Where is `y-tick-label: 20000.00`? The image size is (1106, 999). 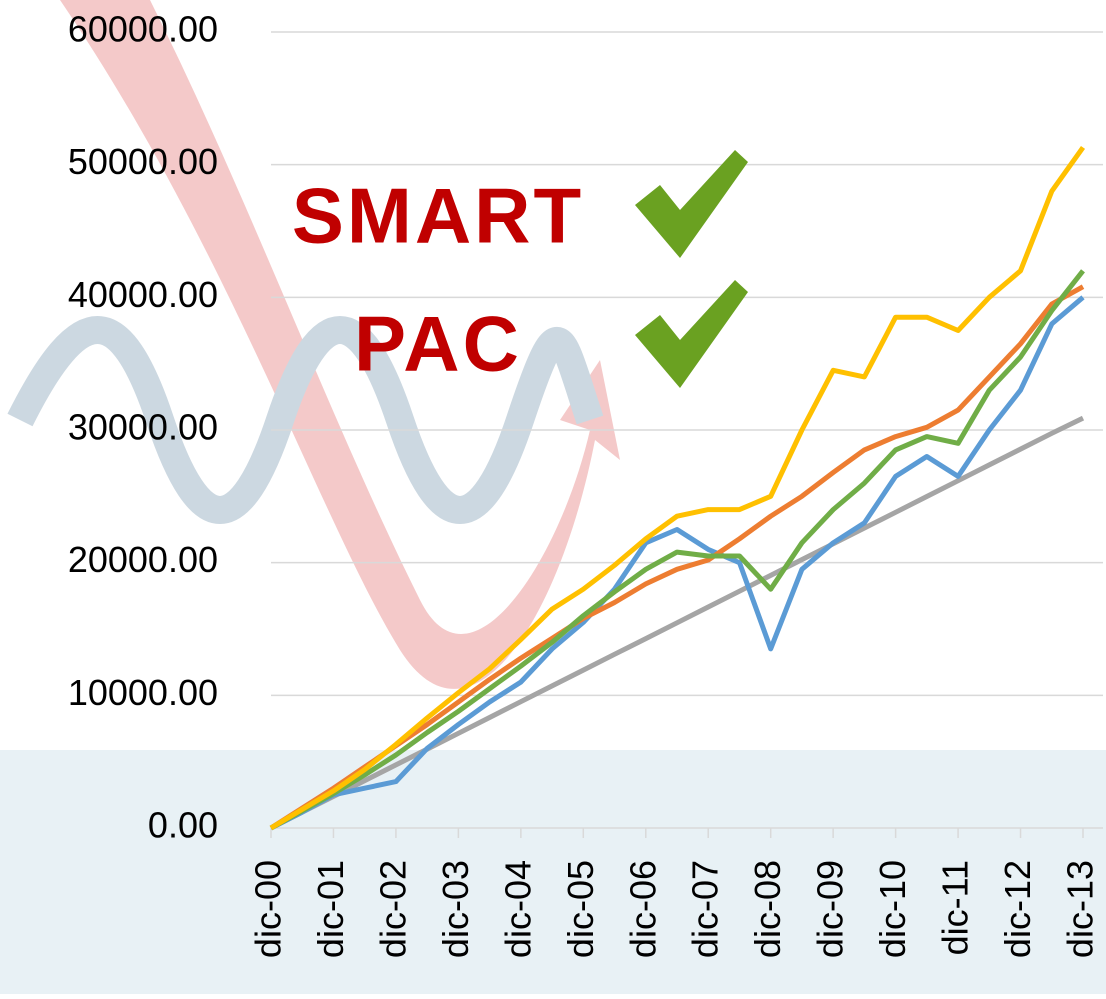 y-tick-label: 20000.00 is located at coordinates (143, 559).